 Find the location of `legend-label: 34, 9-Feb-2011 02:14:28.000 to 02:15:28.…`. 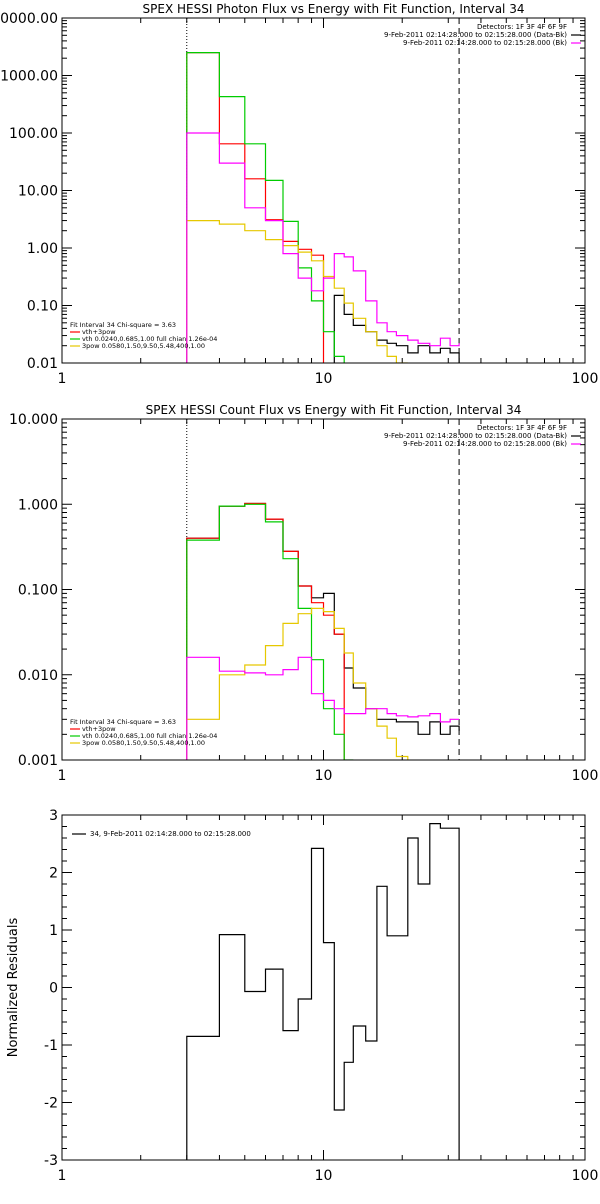

legend-label: 34, 9-Feb-2011 02:14:28.000 to 02:15:28.… is located at coordinates (170, 834).